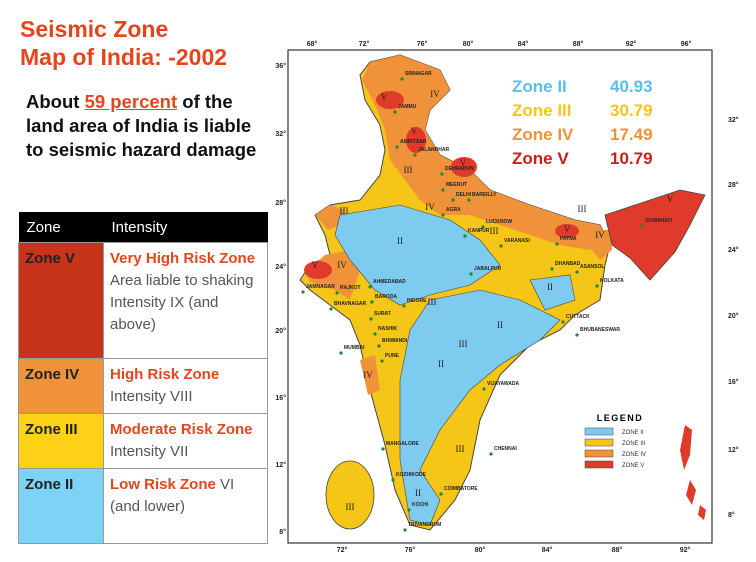 The image size is (756, 562). I want to click on latitude-label: 12°, so click(280, 465).